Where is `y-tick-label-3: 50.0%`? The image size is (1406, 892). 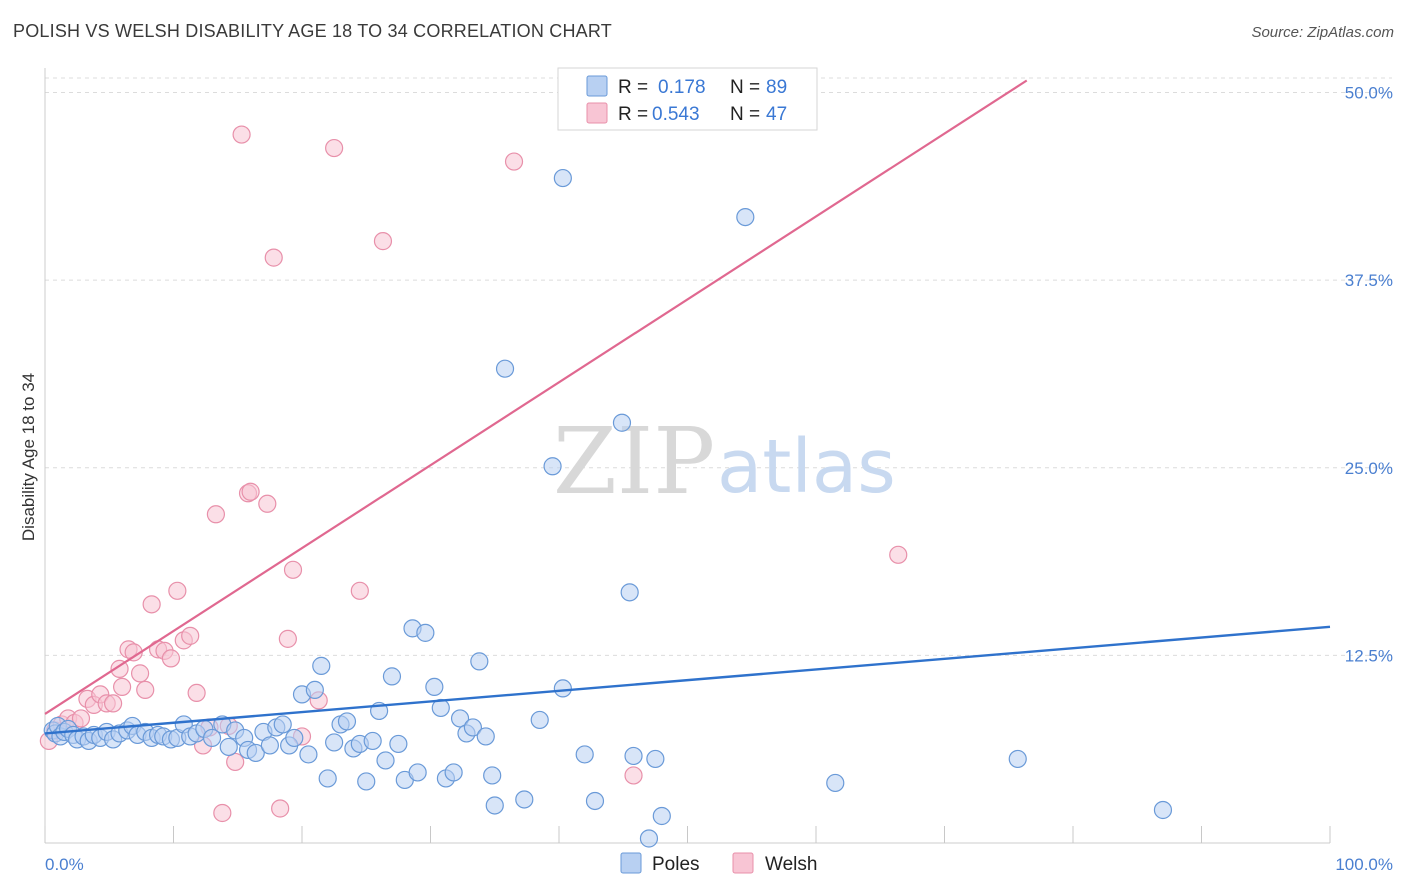
y-tick-label-3: 50.0% is located at coordinates (1369, 93).